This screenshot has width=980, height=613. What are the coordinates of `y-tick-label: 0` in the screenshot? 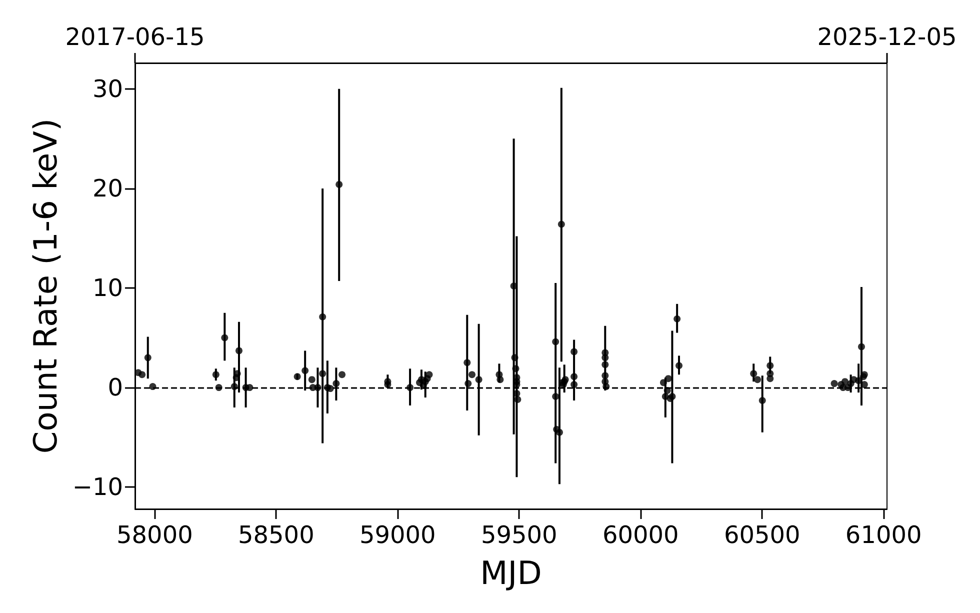 It's located at (115, 388).